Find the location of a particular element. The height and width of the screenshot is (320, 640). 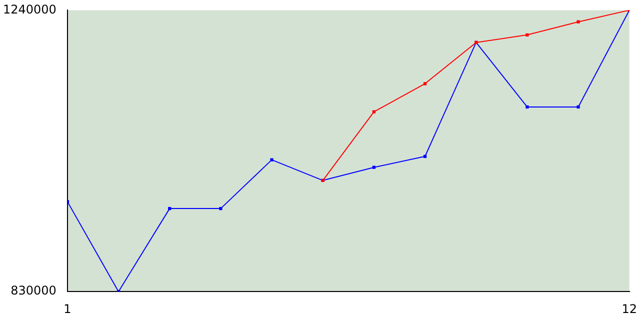

x-tick-label: 12 is located at coordinates (630, 309).